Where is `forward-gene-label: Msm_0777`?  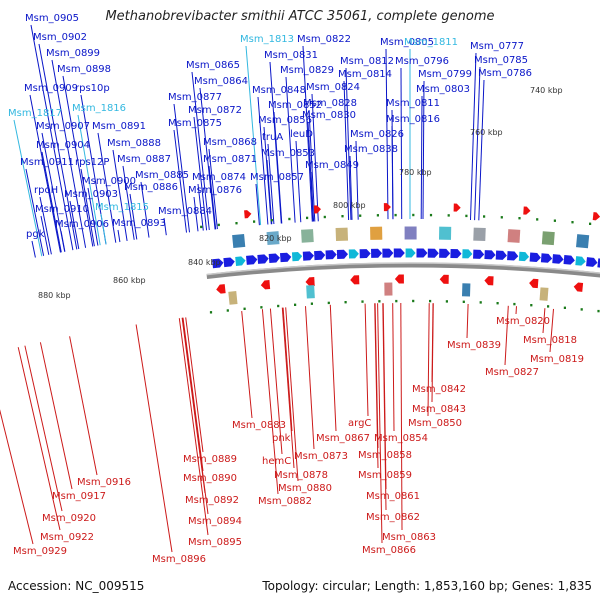
forward-gene-label: Msm_0777 is located at coordinates (497, 46).